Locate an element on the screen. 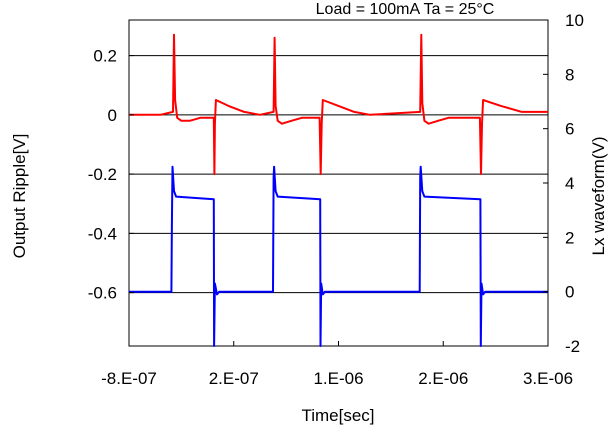  y-right-tick-labels: 10 8 6 4 2 0 -2 is located at coordinates (574, 183).